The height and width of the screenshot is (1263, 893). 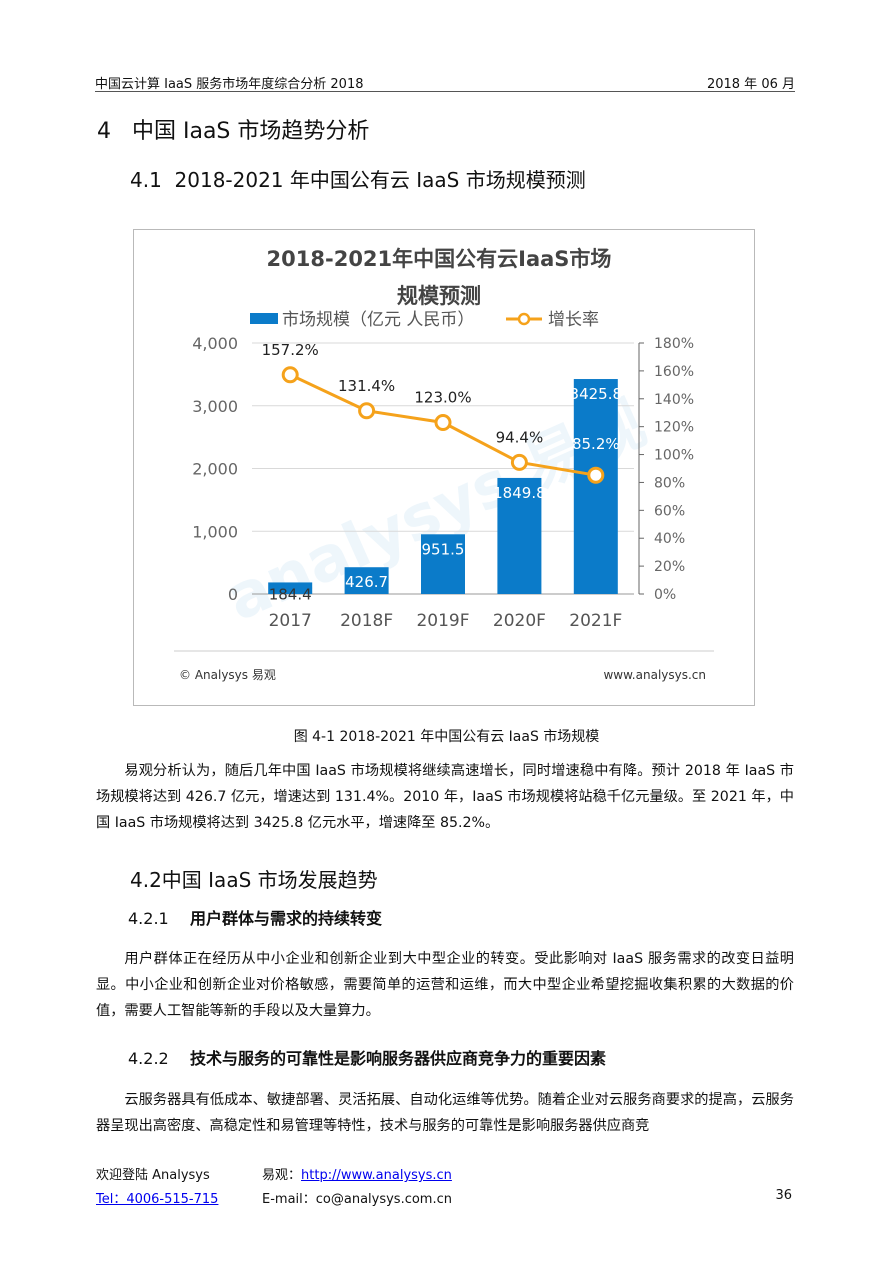 What do you see at coordinates (215, 531) in the screenshot?
I see `y-left-tick-label: 1,000` at bounding box center [215, 531].